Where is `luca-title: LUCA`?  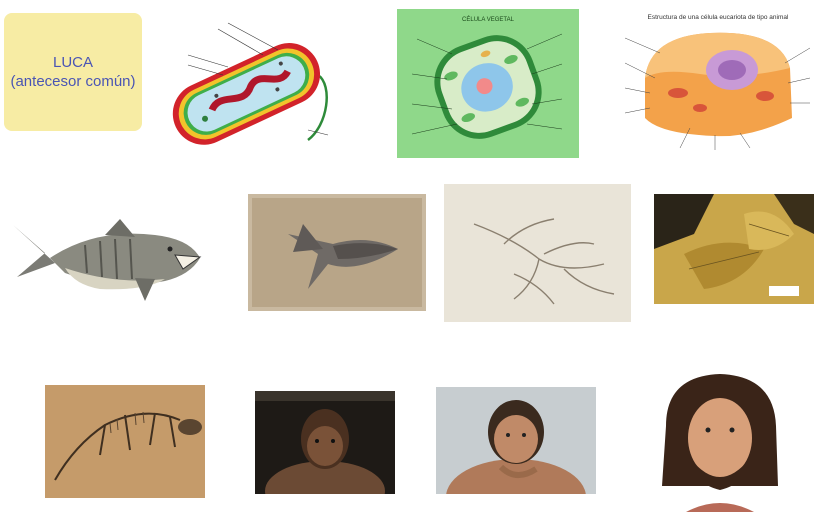
luca-title: LUCA is located at coordinates (72, 62).